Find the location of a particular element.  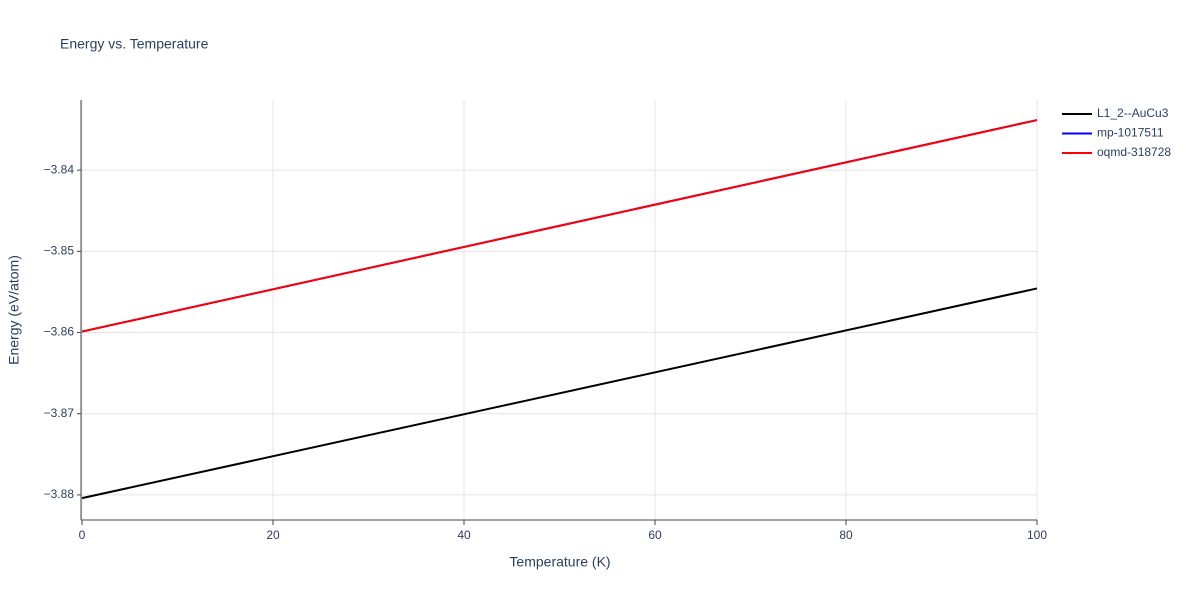

x-tick-label: 0 is located at coordinates (82, 535).